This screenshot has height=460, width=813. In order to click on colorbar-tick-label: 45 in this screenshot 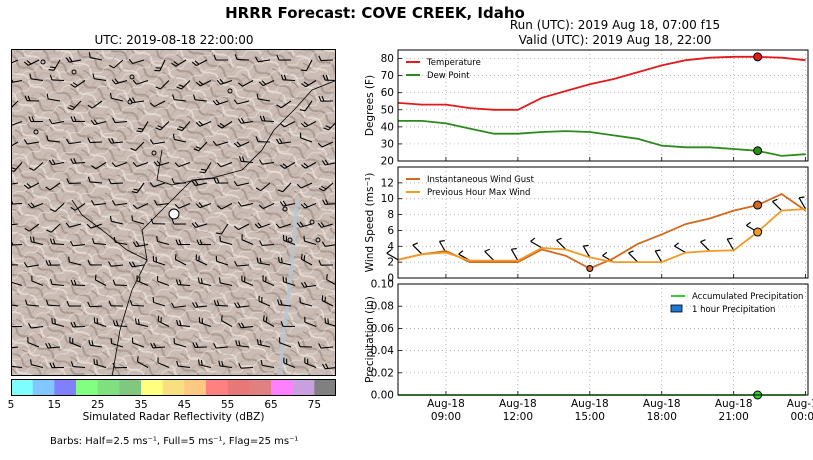, I will do `click(184, 405)`.